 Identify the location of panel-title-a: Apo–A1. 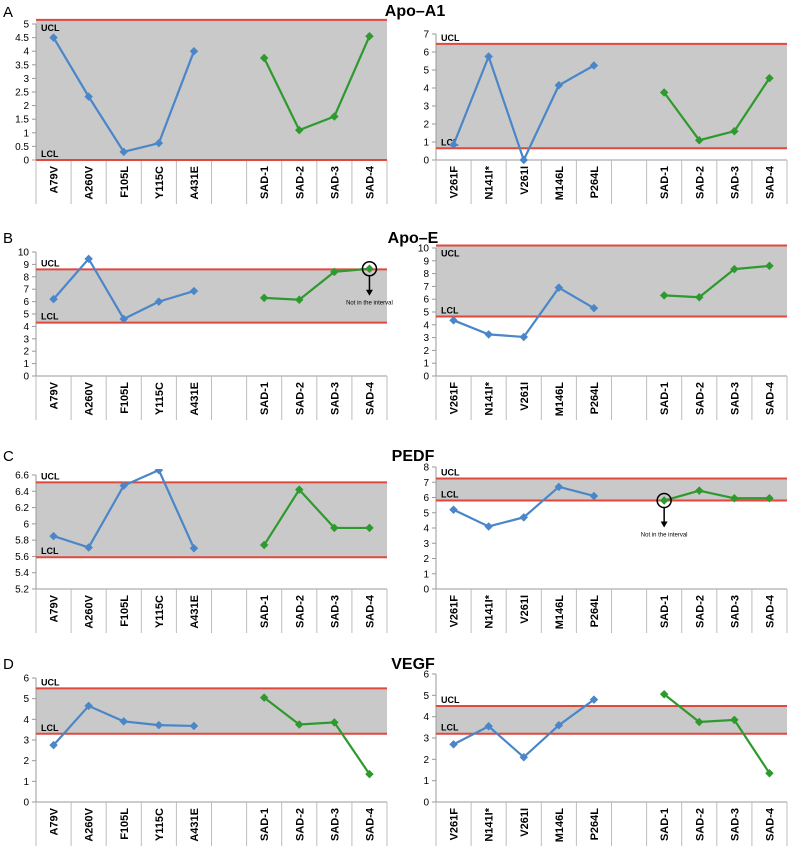
(415, 11).